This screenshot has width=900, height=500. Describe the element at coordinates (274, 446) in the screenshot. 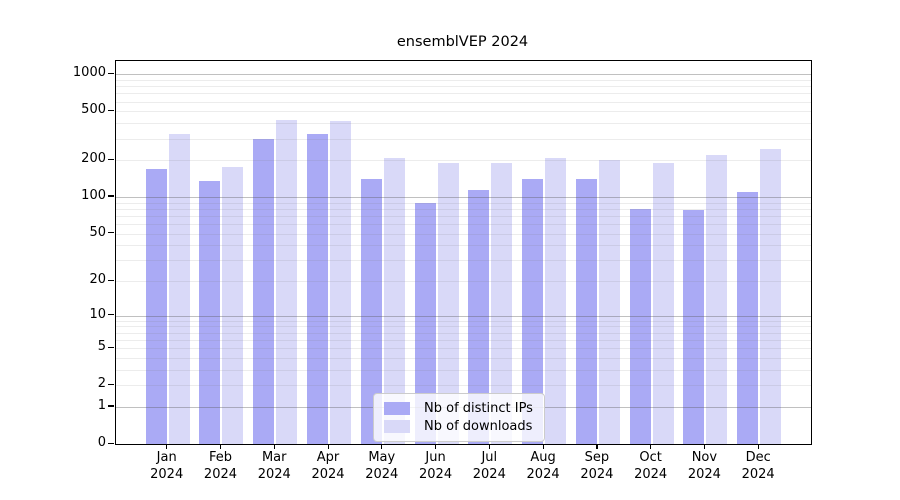

I see `x-tick-mark-mar` at that location.